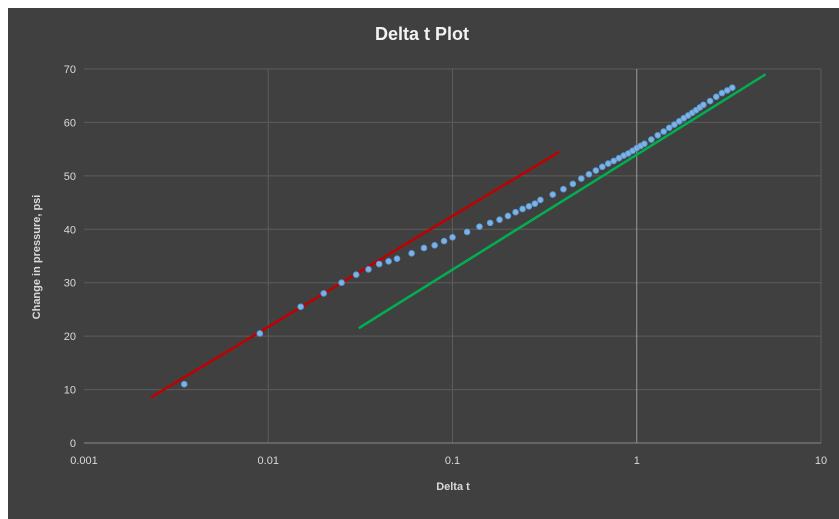 The width and height of the screenshot is (839, 519). I want to click on y-tick-label: 0, so click(73, 444).